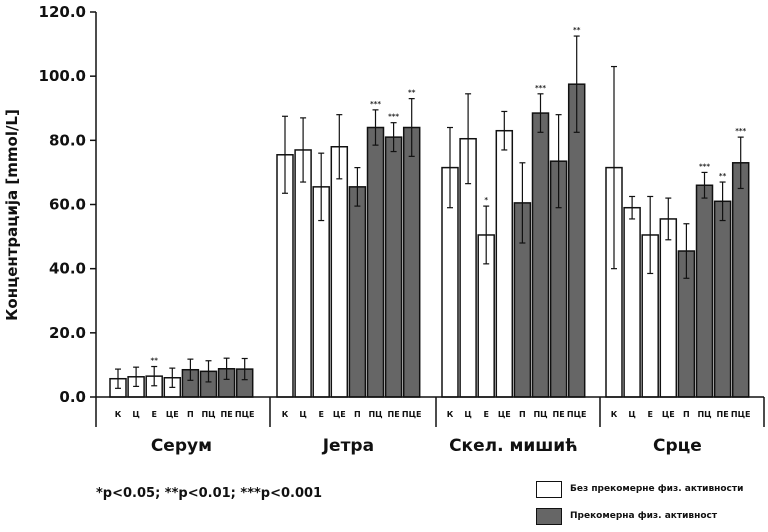 This screenshot has height=532, width=768. I want to click on group-label: Серум, so click(181, 446).